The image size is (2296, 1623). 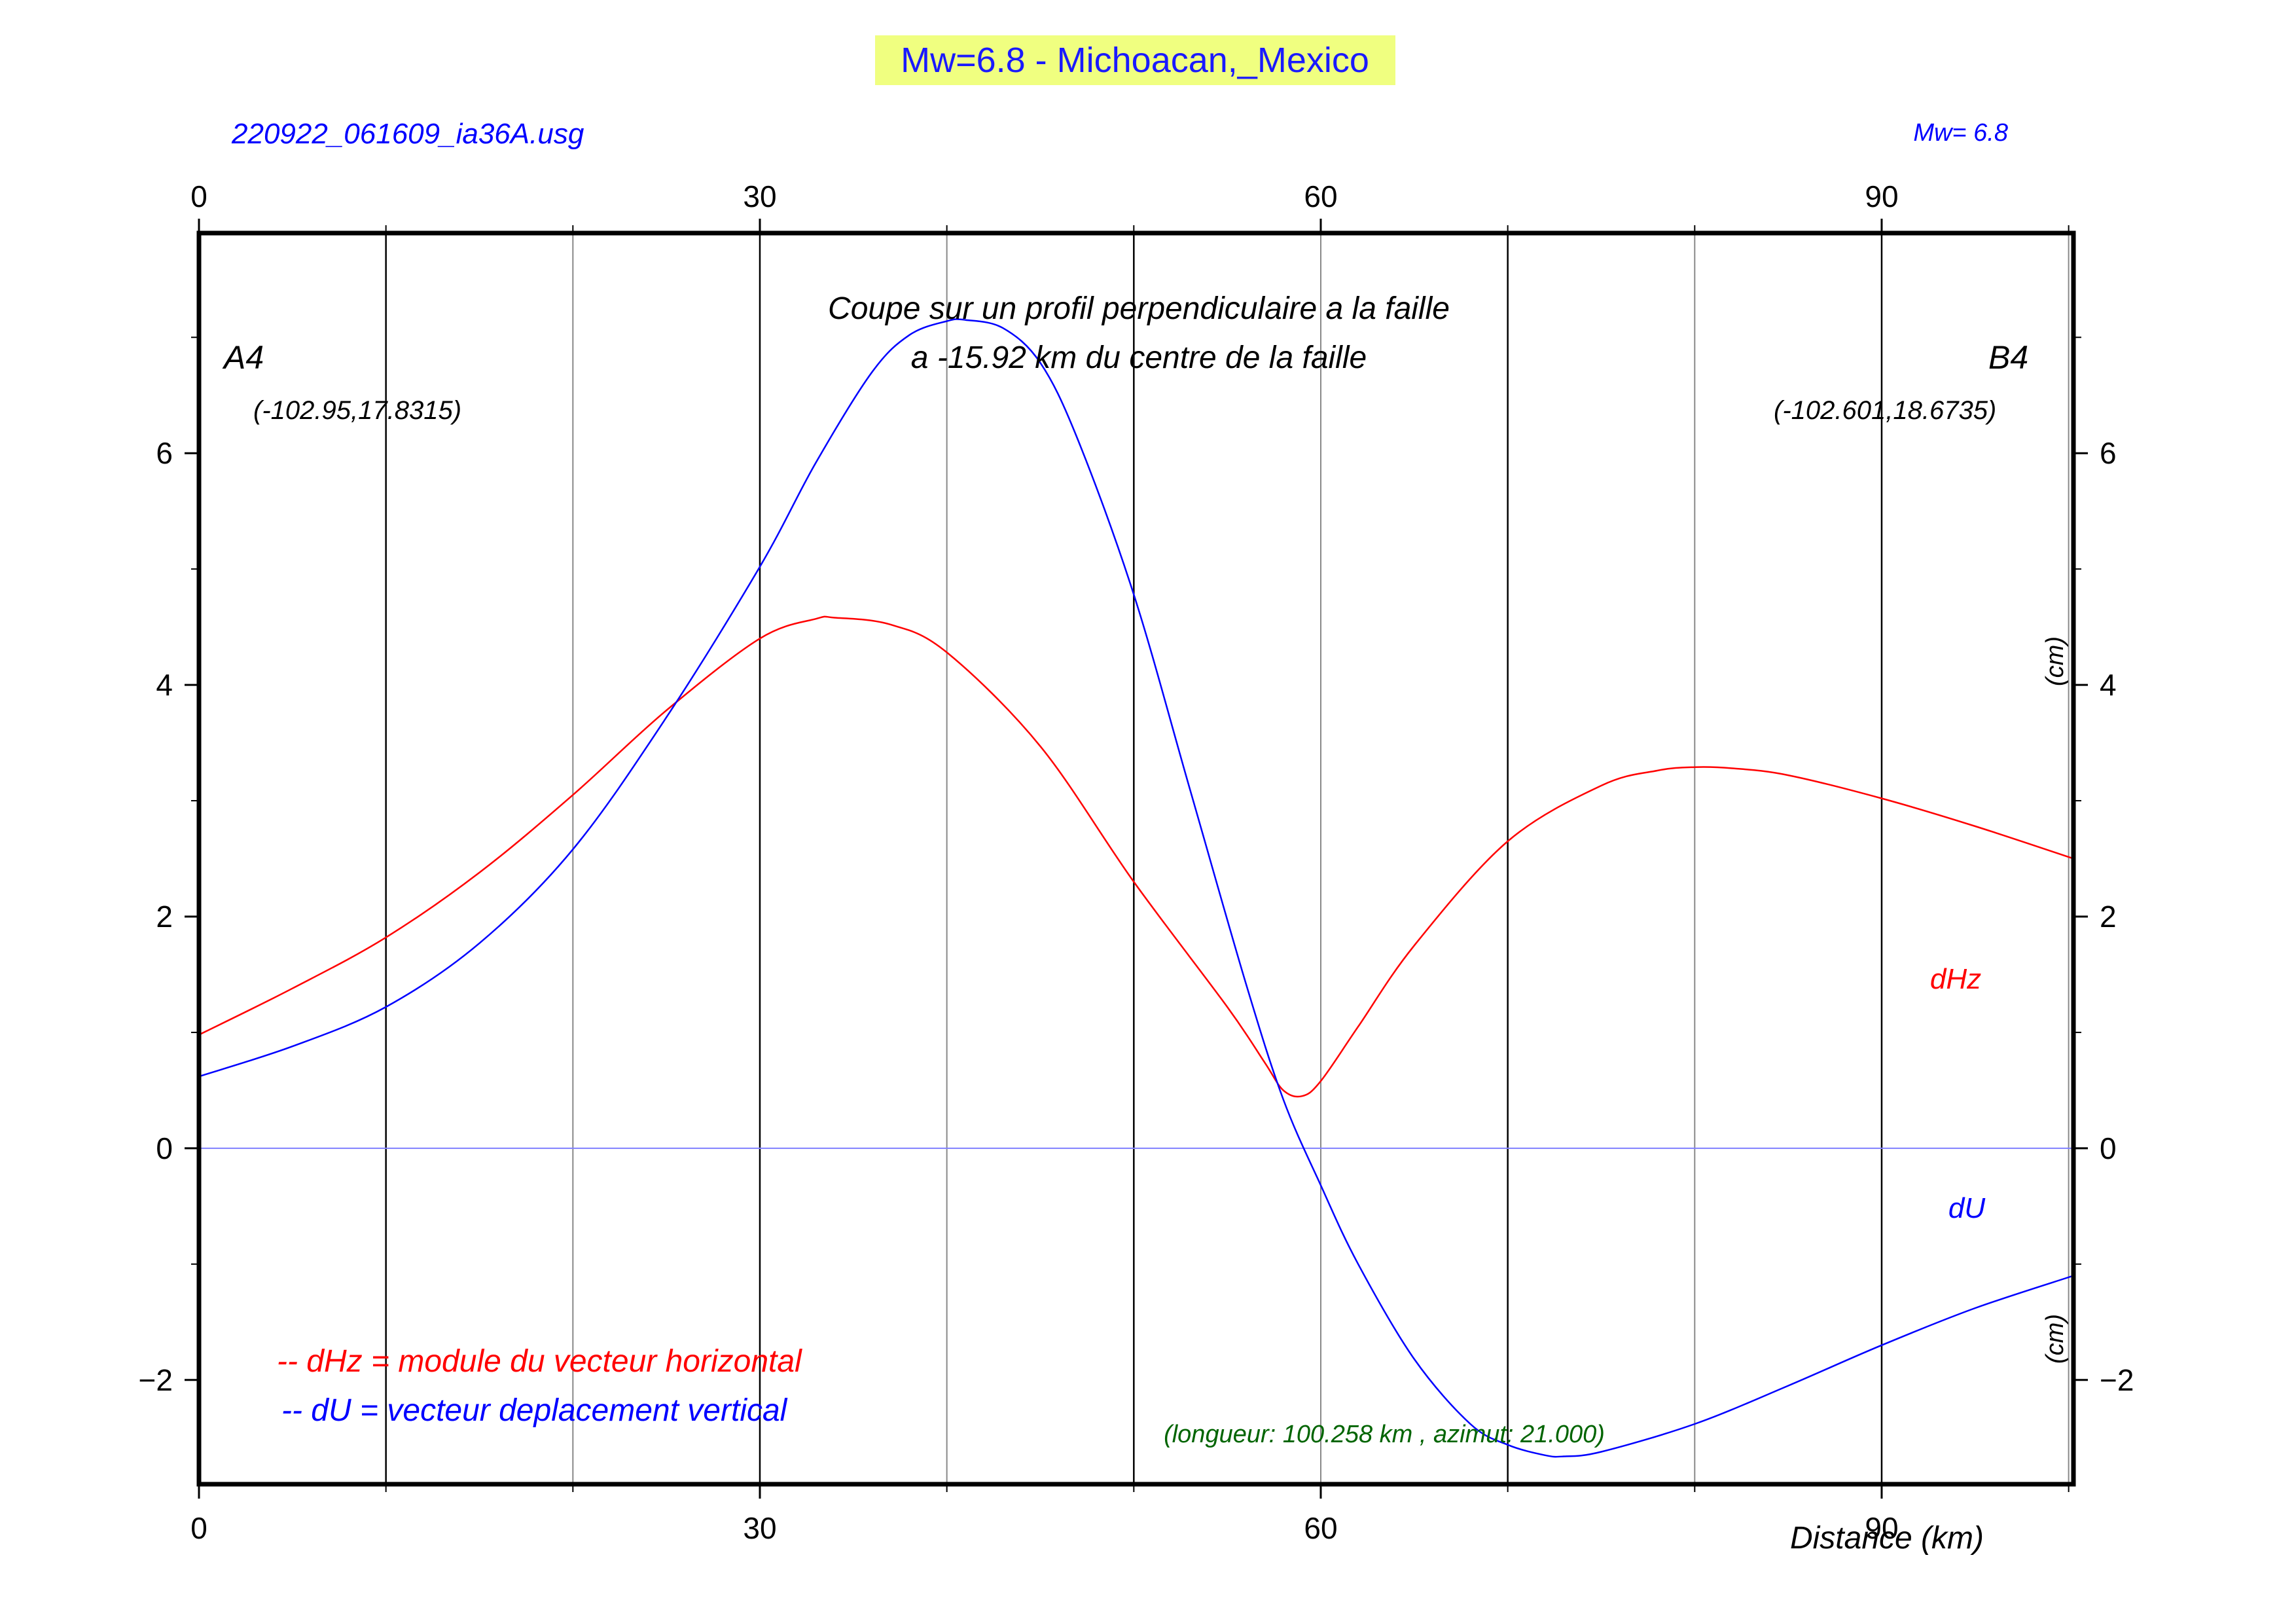 I want to click on unit-label-upper: (cm), so click(x=2055, y=661).